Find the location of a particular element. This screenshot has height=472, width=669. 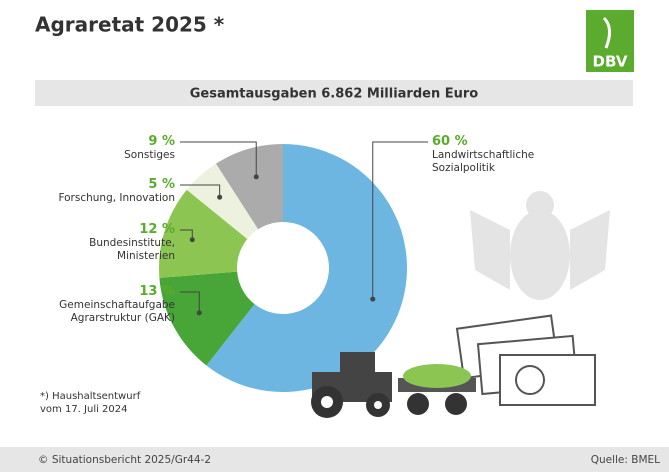

subtitle: Gesamtausgaben 6.862 Milliarden Euro is located at coordinates (334, 94).